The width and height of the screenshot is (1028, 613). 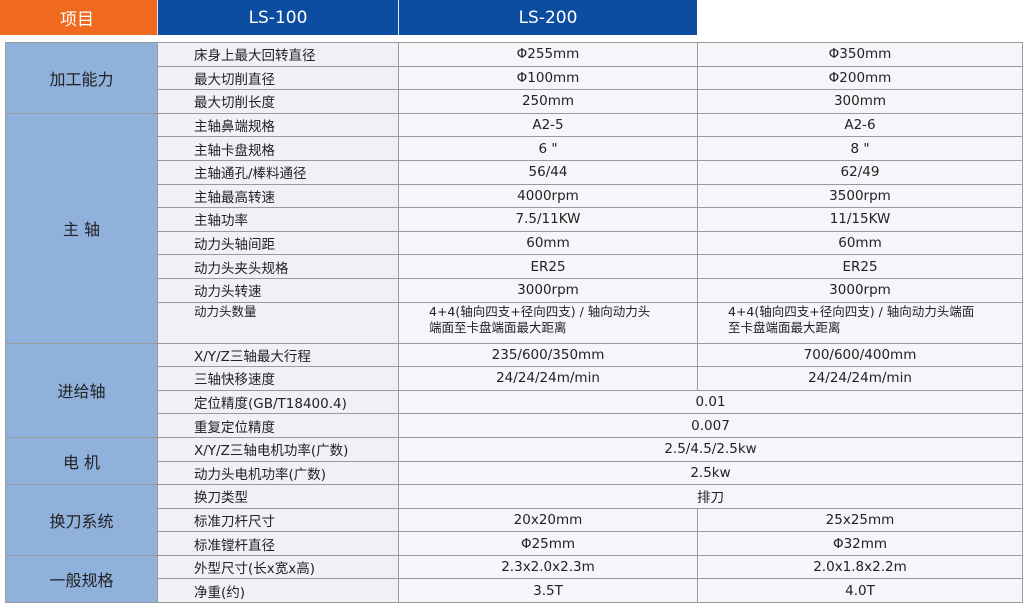 What do you see at coordinates (548, 102) in the screenshot?
I see `row-value: 250mm` at bounding box center [548, 102].